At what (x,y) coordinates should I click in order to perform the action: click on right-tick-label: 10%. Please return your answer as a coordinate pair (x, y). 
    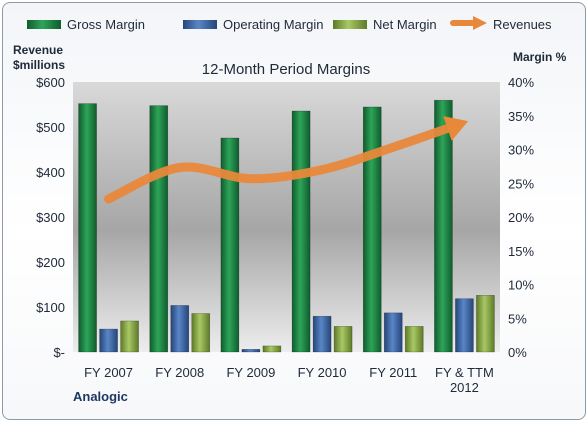
    Looking at the image, I should click on (521, 285).